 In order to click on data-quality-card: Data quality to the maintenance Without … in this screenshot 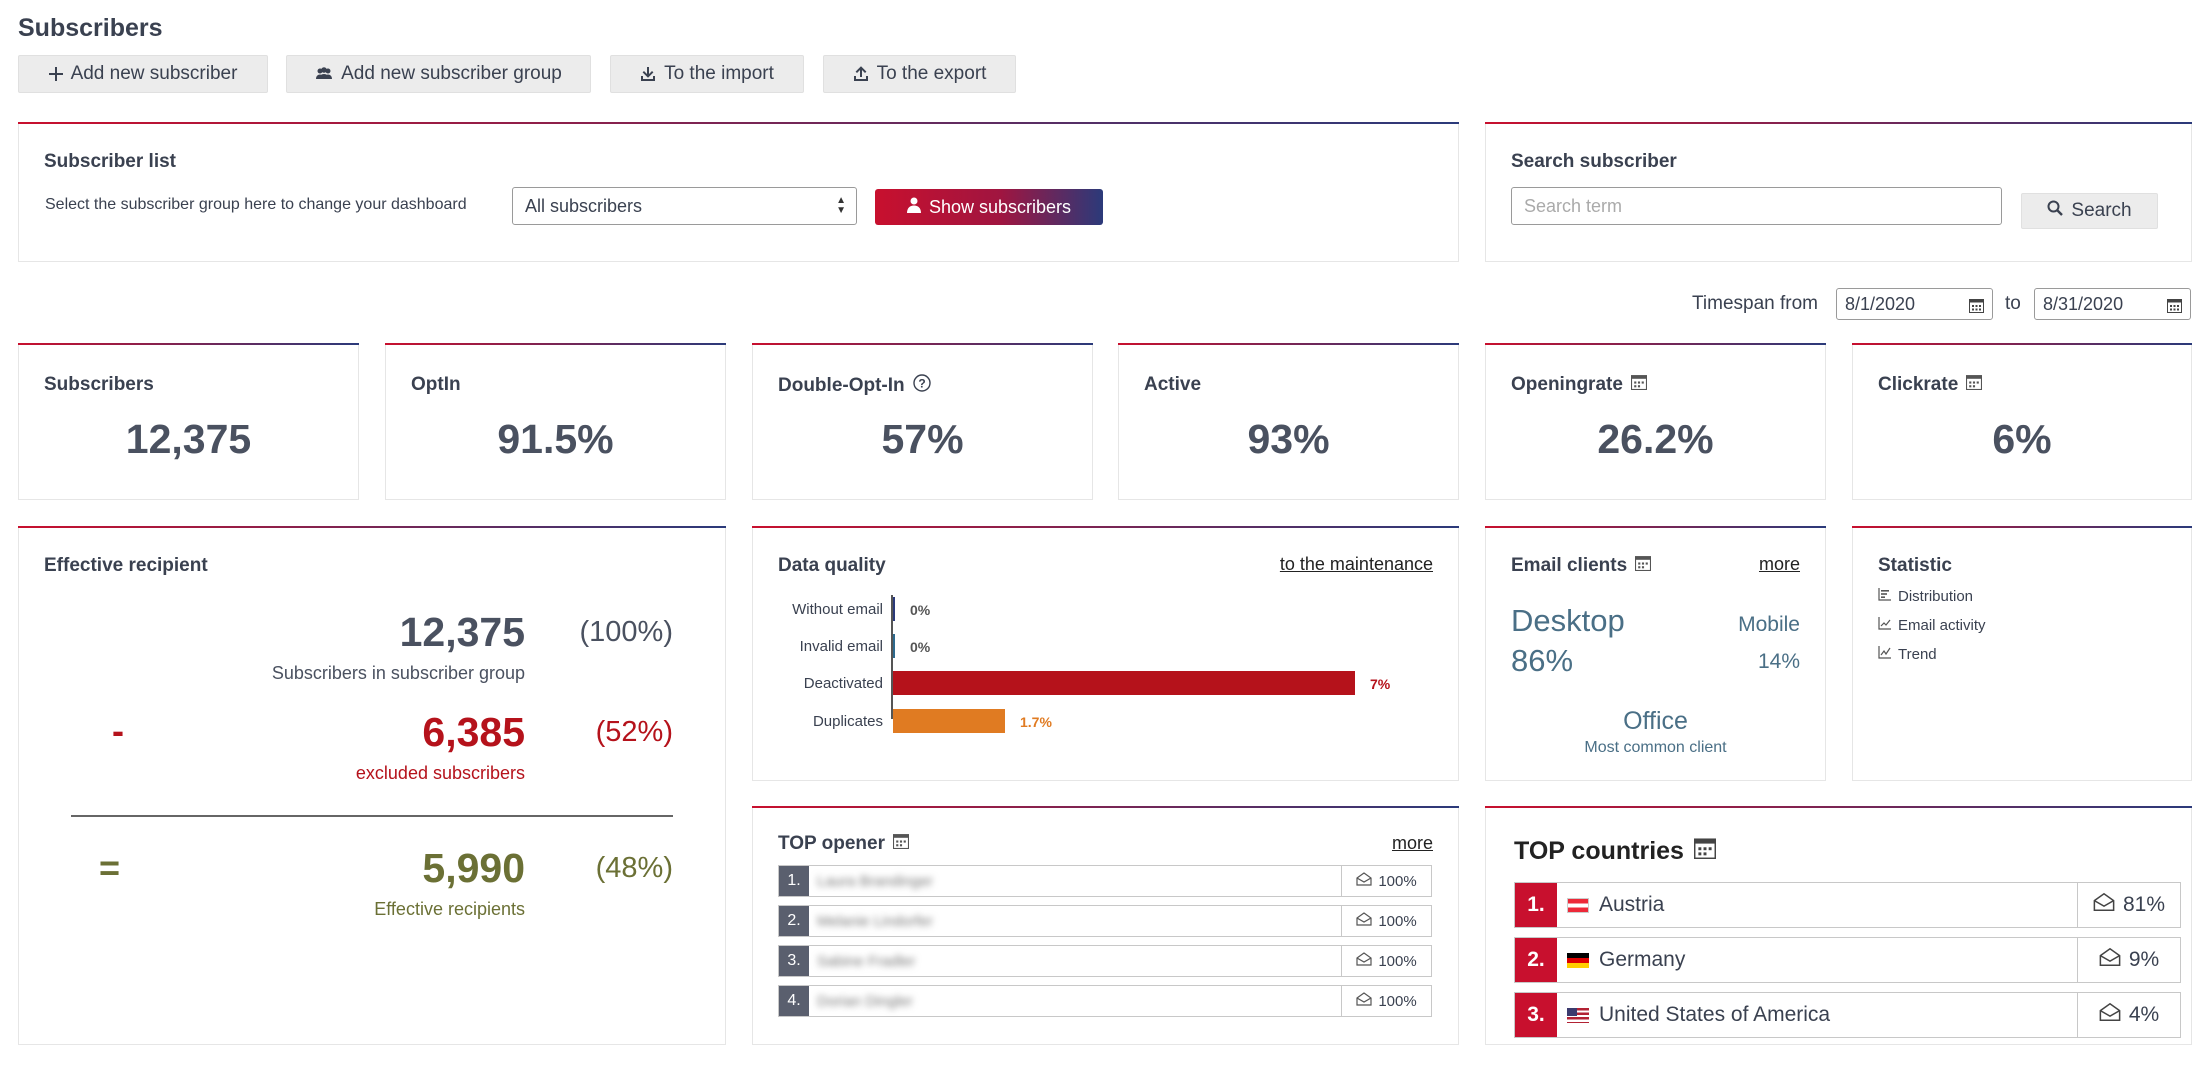, I will do `click(1105, 653)`.